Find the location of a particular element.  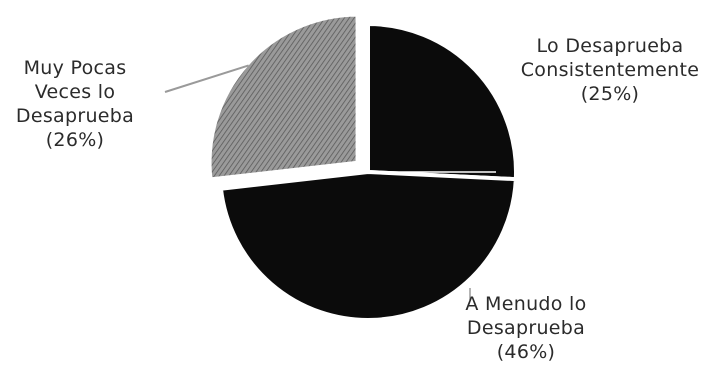

slice-label-line: Veces lo is located at coordinates (75, 92).